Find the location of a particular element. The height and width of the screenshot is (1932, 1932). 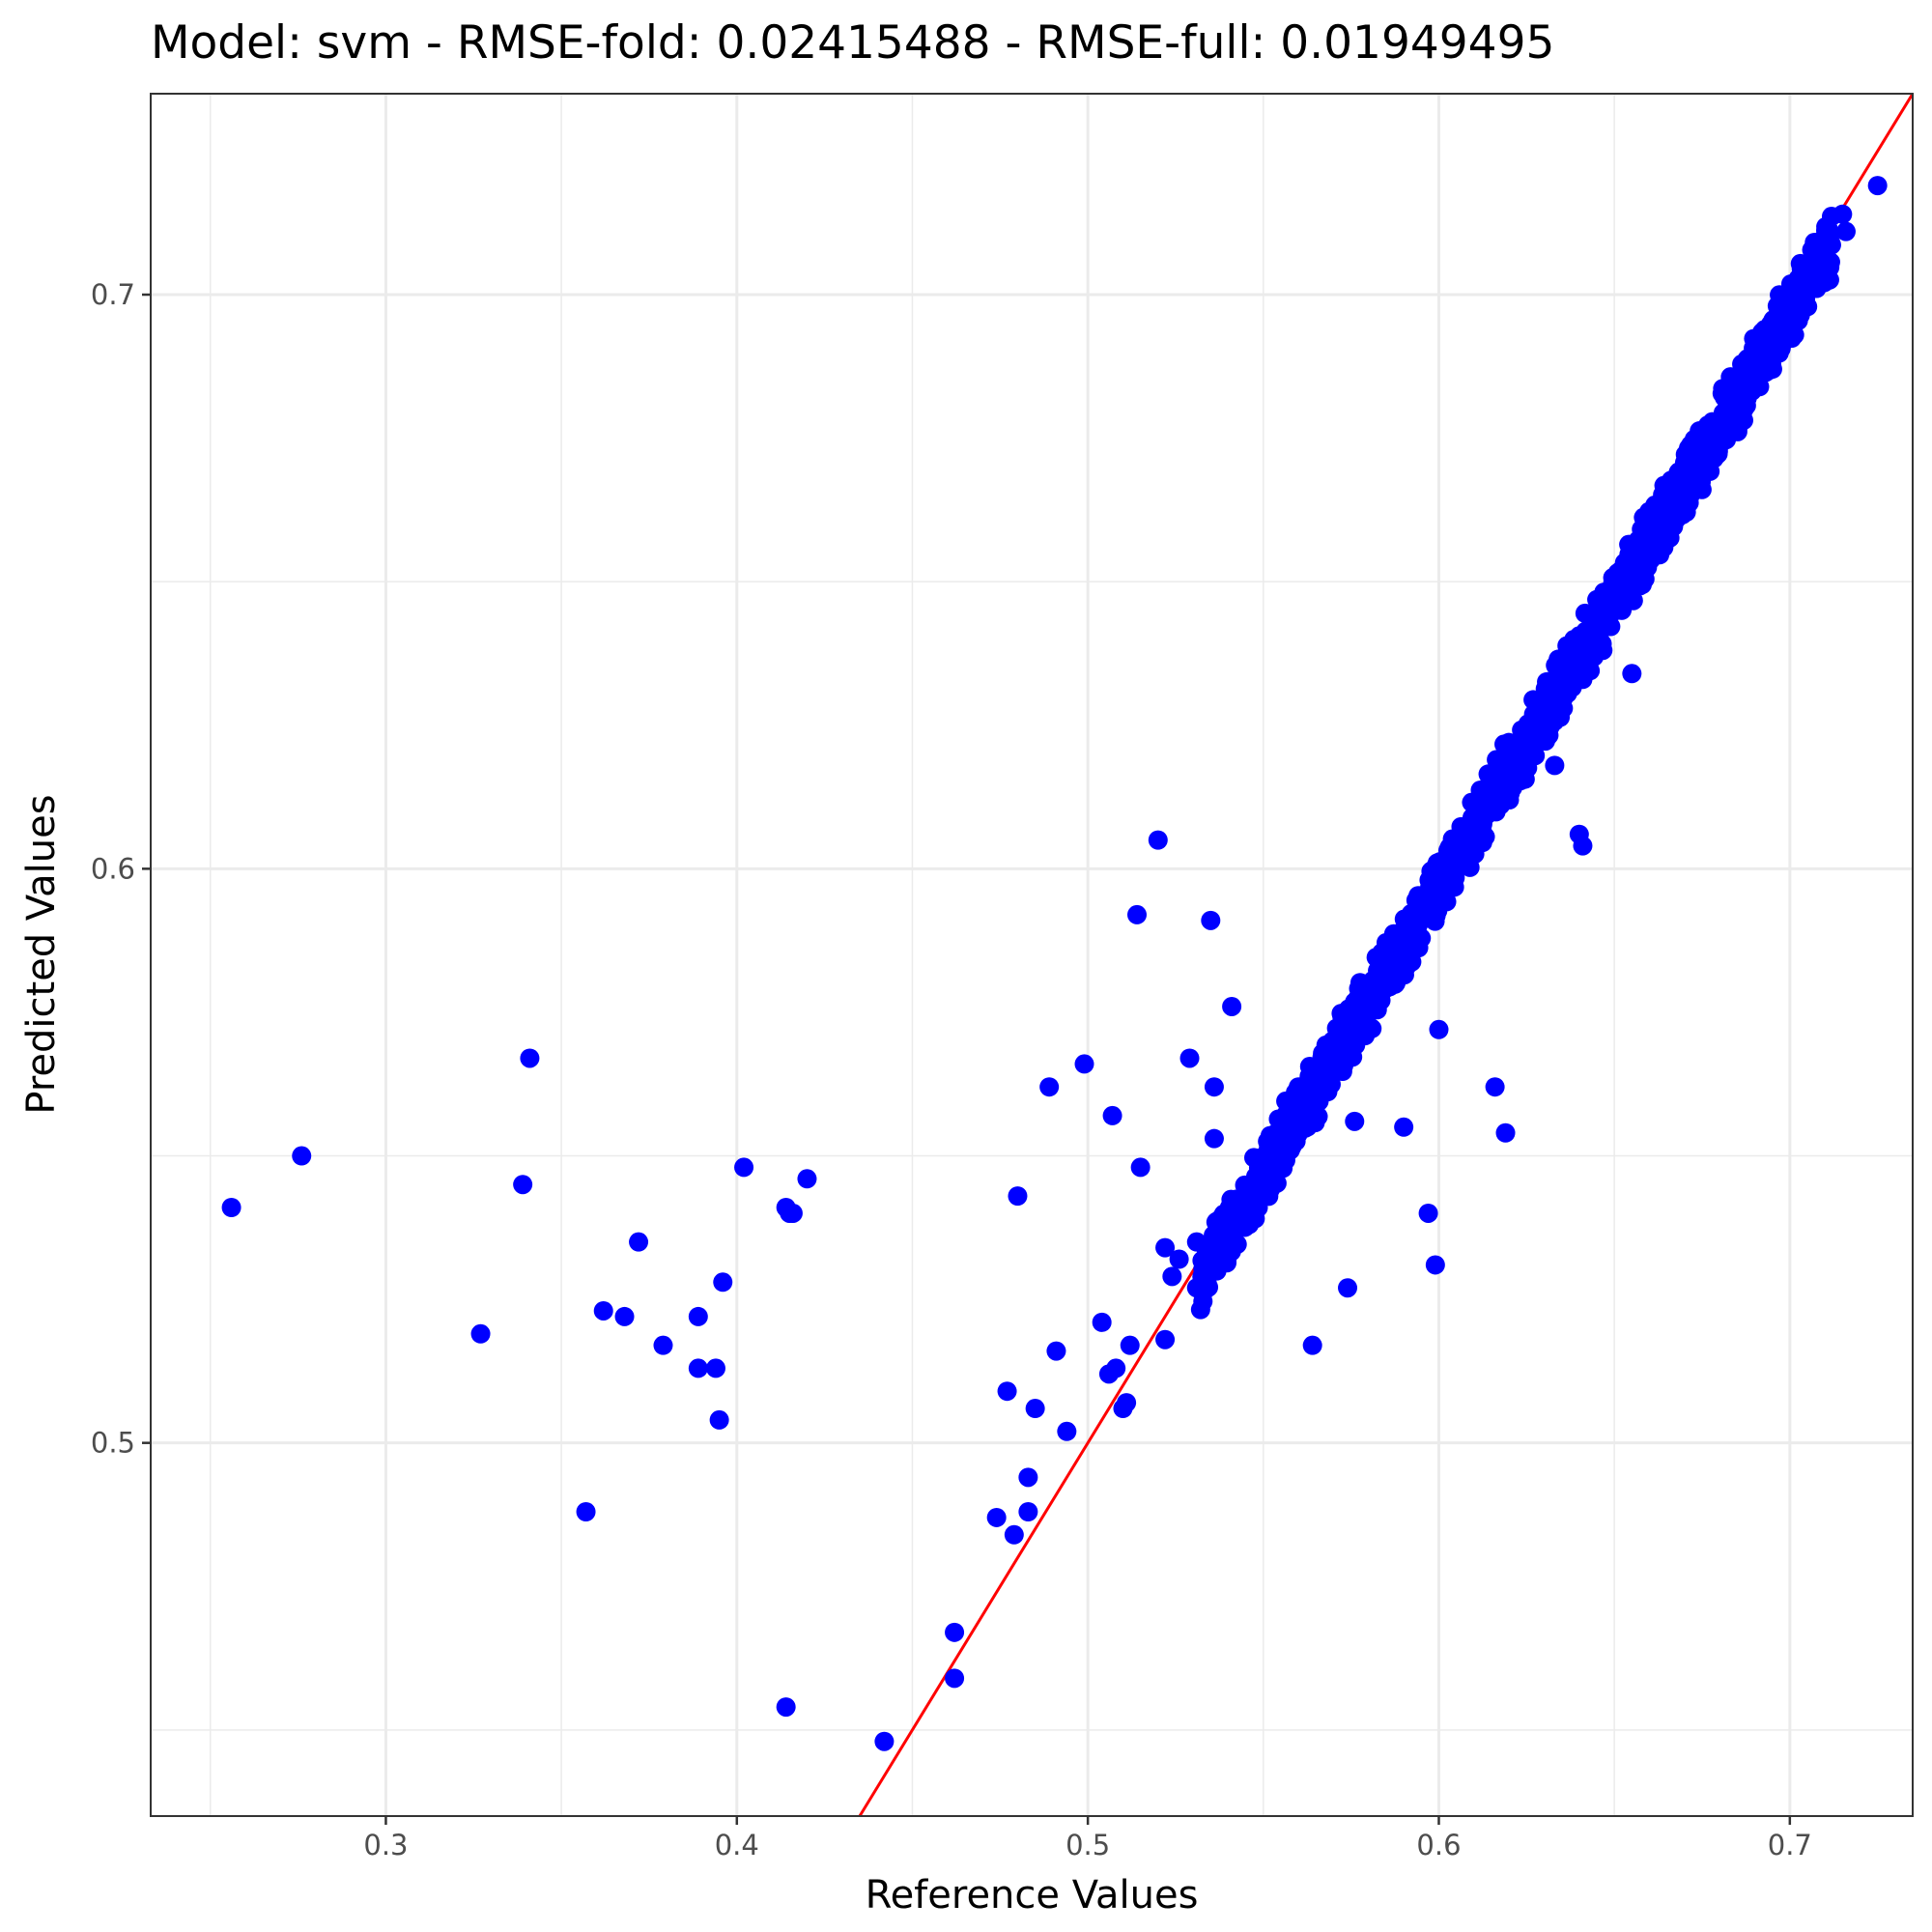

y-tick-label: 0.5 is located at coordinates (113, 1443).